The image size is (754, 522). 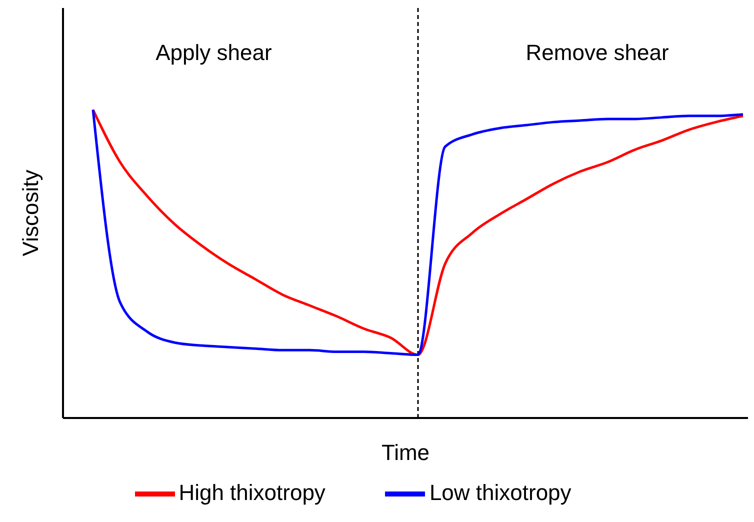 I want to click on legend-label: High thixotropy, so click(x=252, y=492).